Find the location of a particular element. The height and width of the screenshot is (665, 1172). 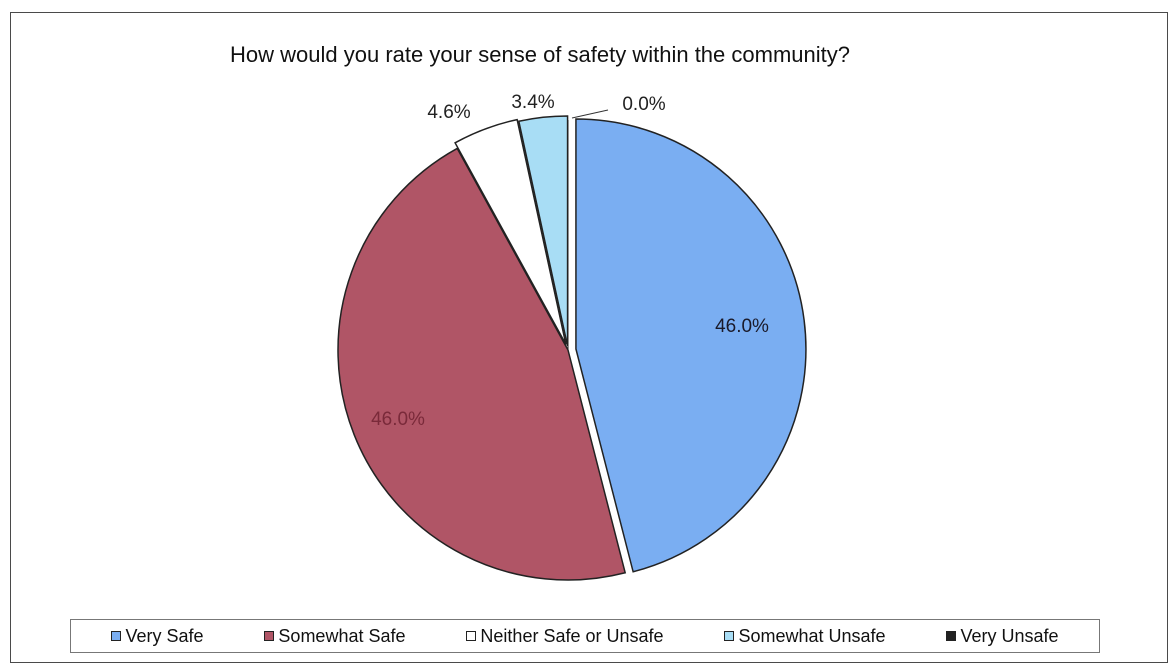

legend-item-very-unsafe: Very Unsafe is located at coordinates (1002, 636).